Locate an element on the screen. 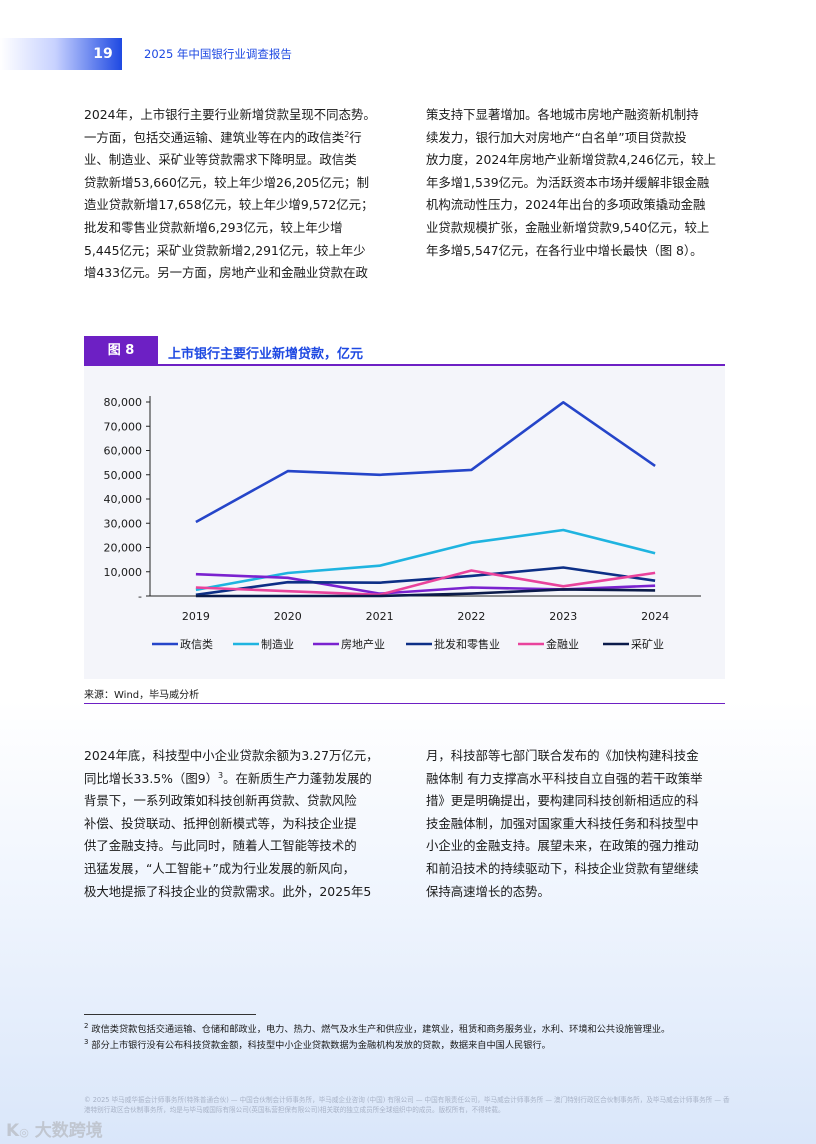 The width and height of the screenshot is (816, 1144). x-tick-label: 2022 is located at coordinates (471, 616).